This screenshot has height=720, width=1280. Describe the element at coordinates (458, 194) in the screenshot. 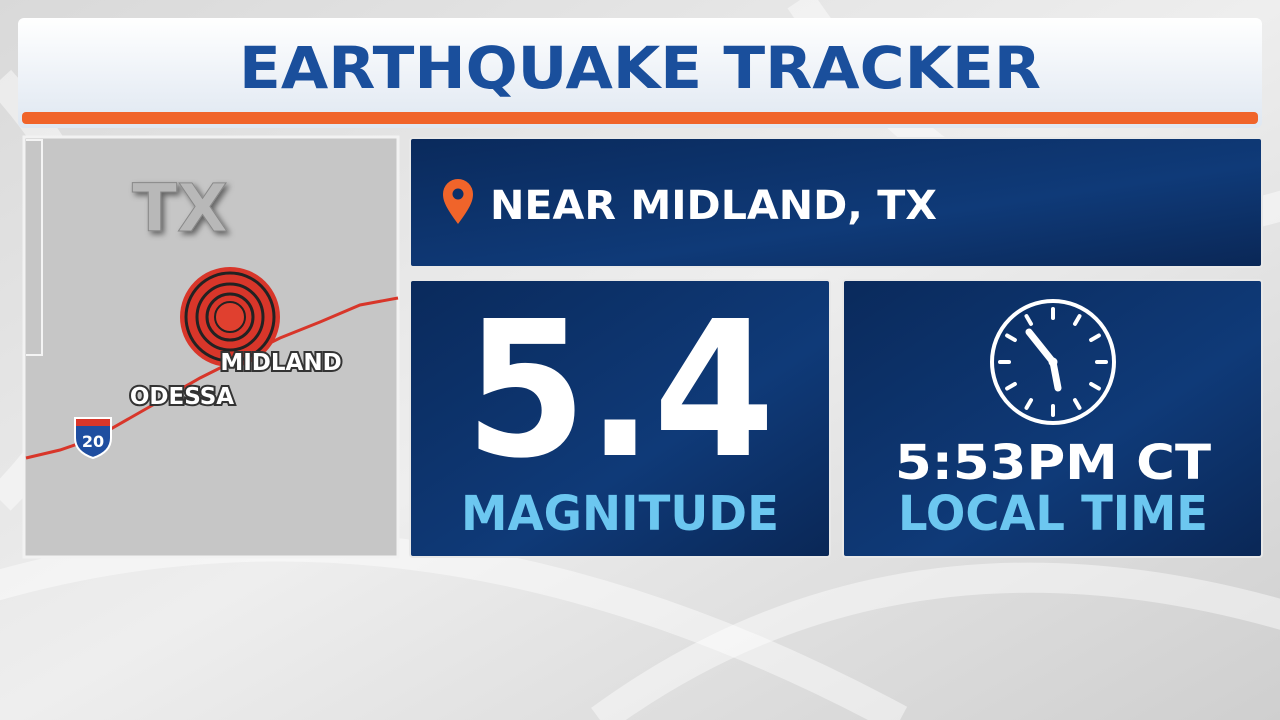

I see `pin-hole` at that location.